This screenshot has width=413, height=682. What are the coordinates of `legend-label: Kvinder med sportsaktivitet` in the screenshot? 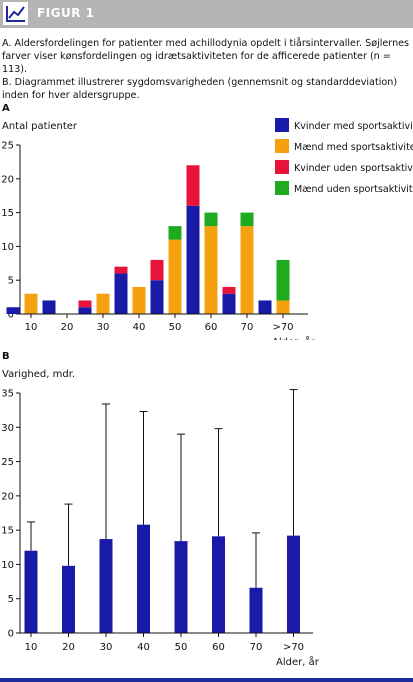 It's located at (353, 126).